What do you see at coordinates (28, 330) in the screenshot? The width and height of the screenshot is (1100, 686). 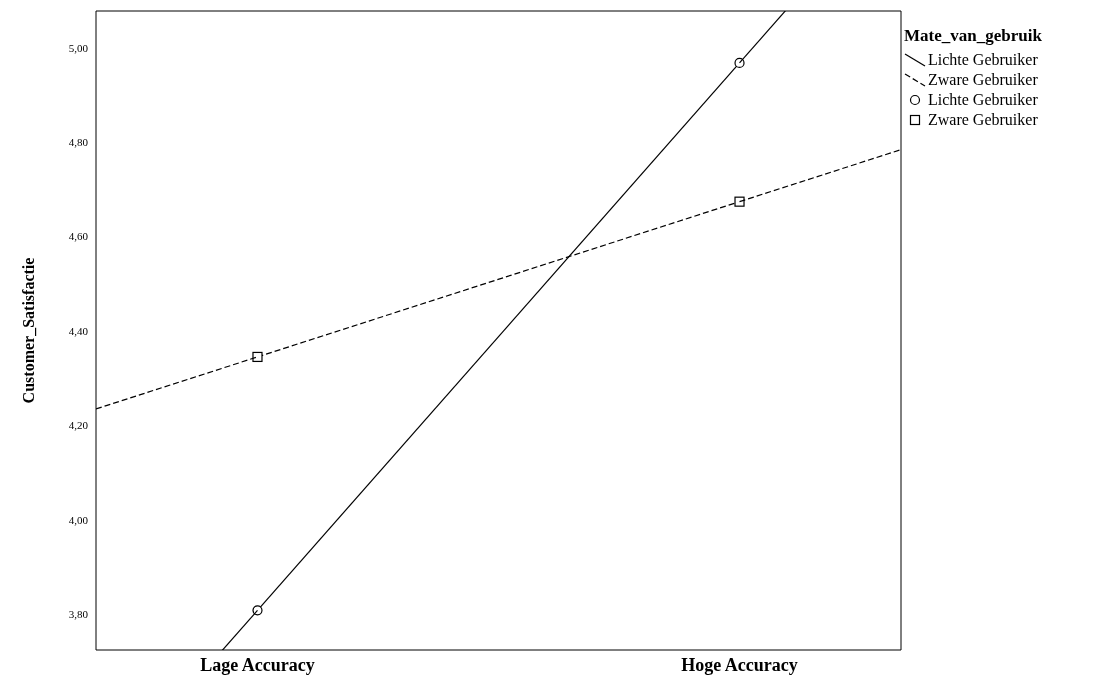 I see `y-axis-title: Customer_Satisfactie` at bounding box center [28, 330].